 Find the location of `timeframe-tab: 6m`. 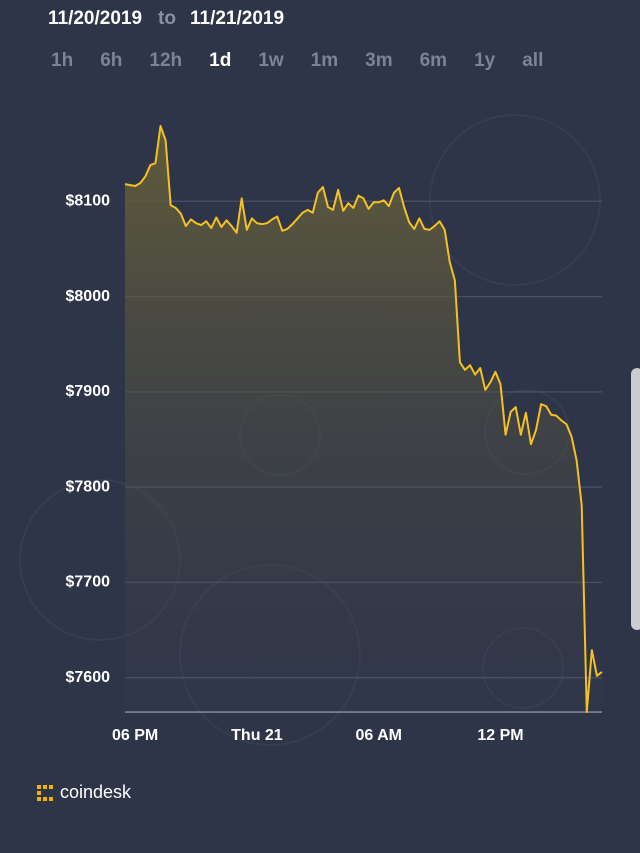

timeframe-tab: 6m is located at coordinates (433, 60).